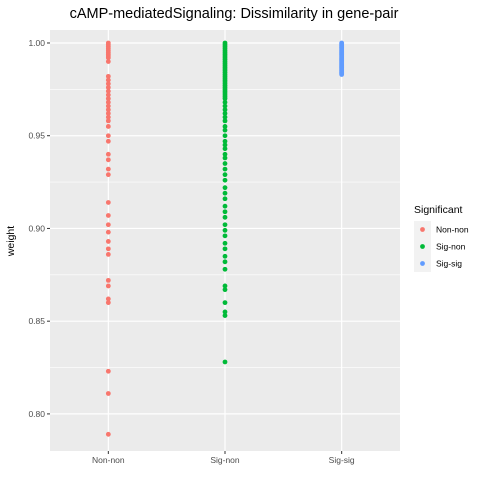 The height and width of the screenshot is (480, 480). Describe the element at coordinates (36, 228) in the screenshot. I see `y-tick-label: 0.90` at that location.